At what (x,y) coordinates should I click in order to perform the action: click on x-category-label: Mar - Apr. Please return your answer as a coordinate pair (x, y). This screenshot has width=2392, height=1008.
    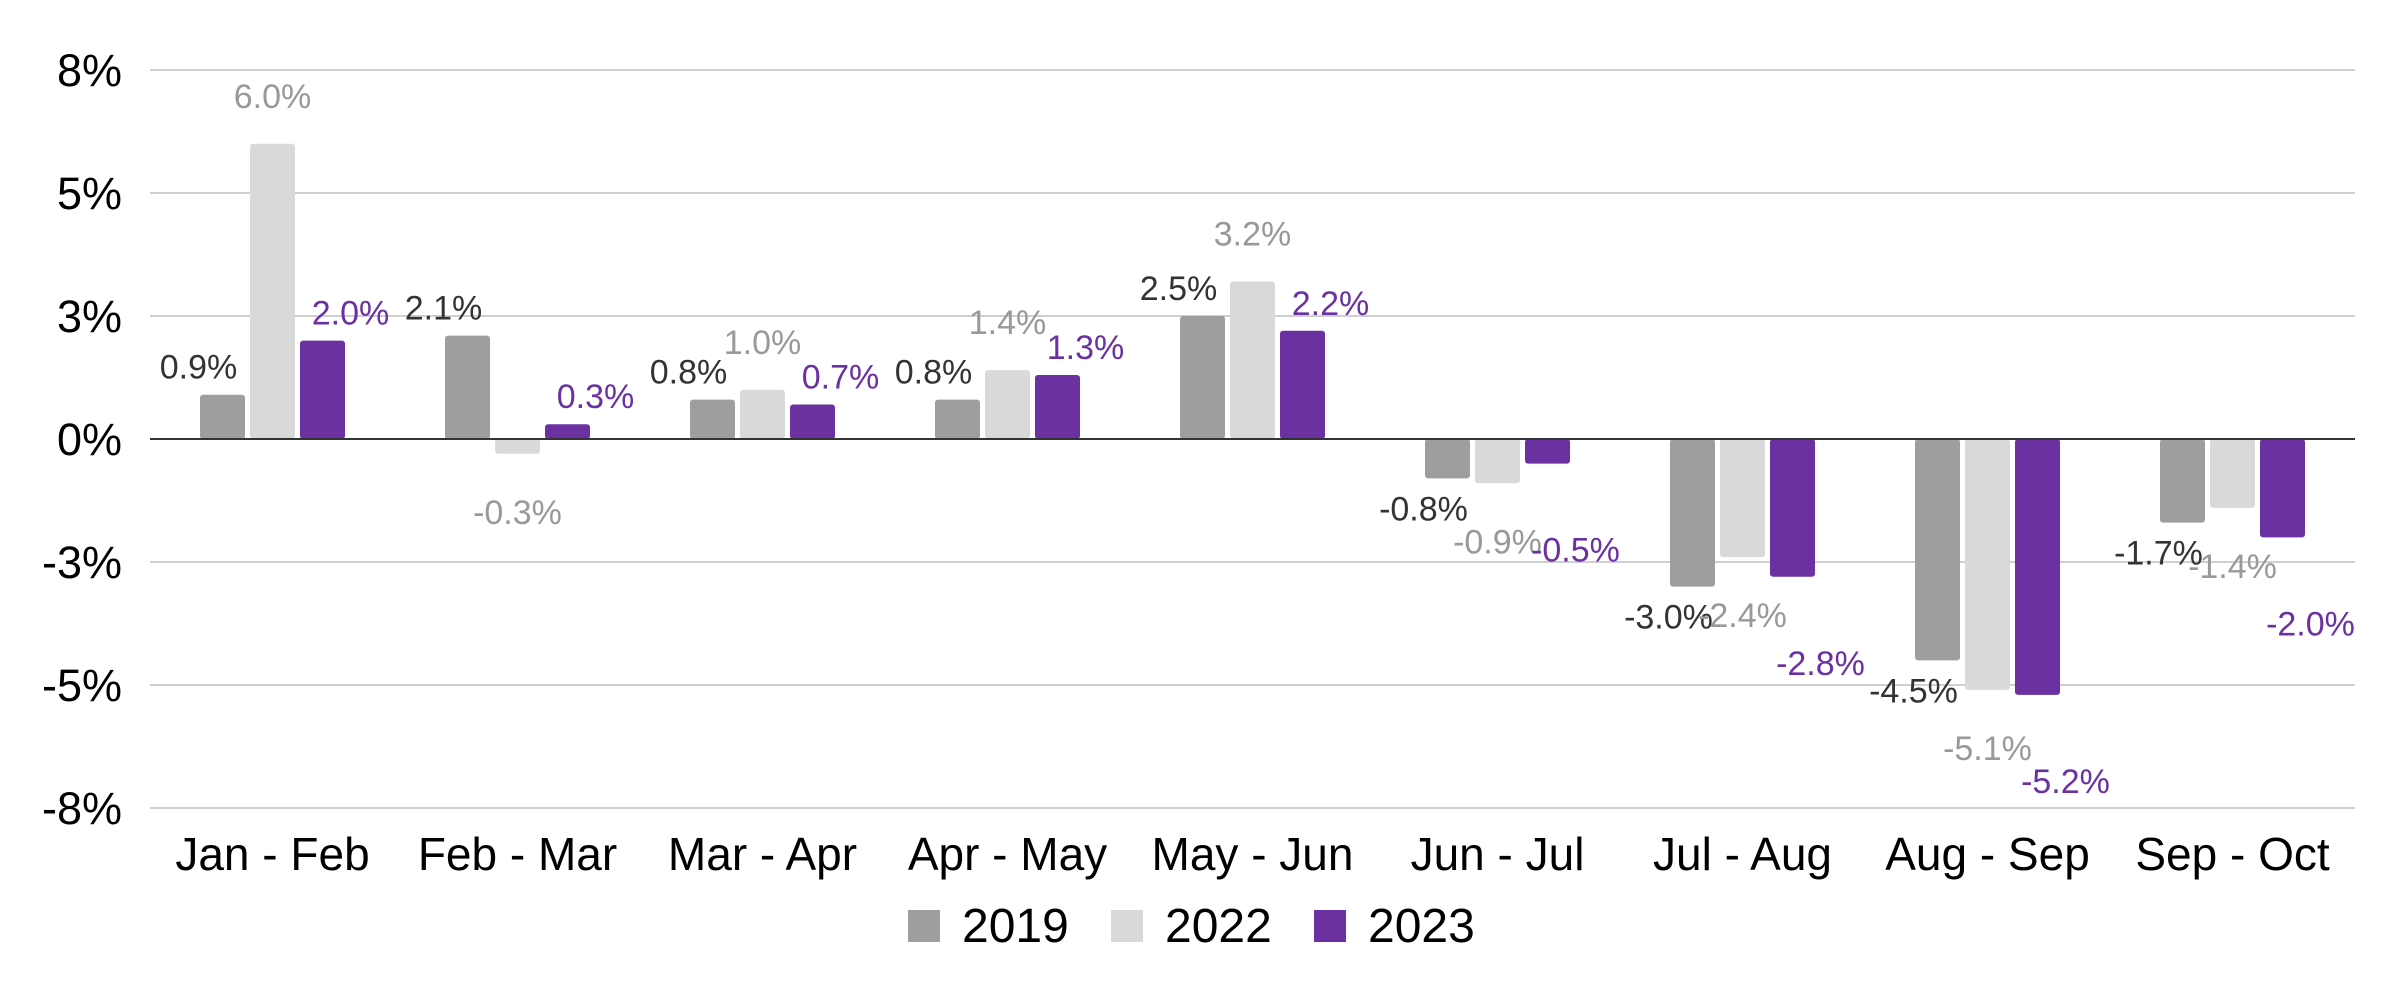
    Looking at the image, I should click on (762, 854).